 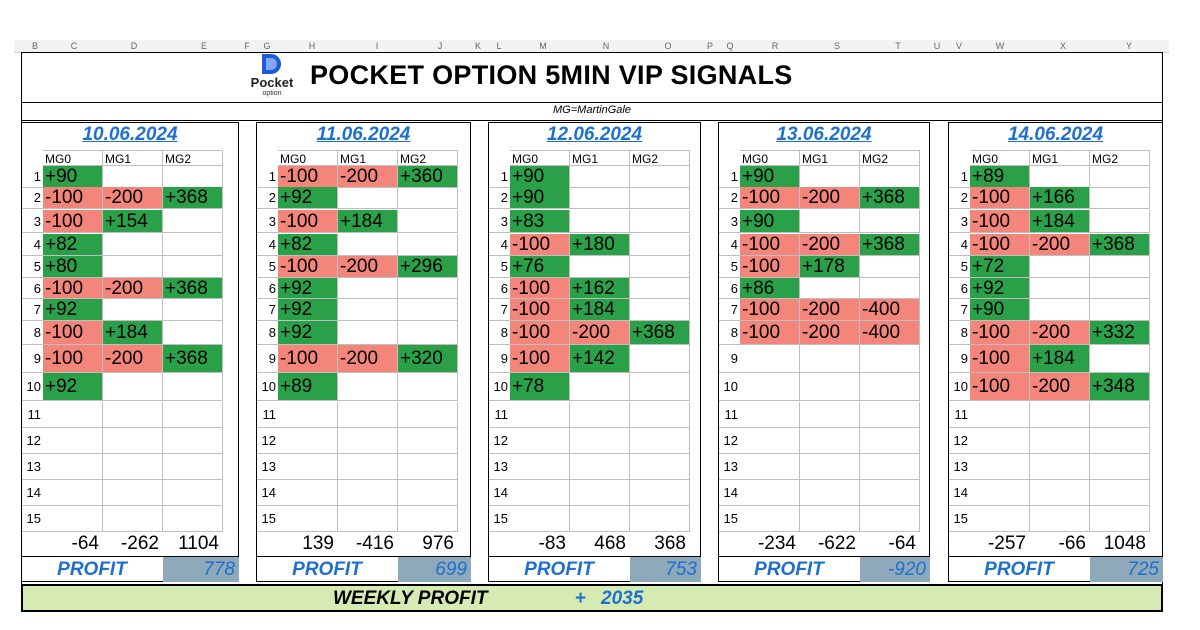 I want to click on signal-cell: +80, so click(x=73, y=267).